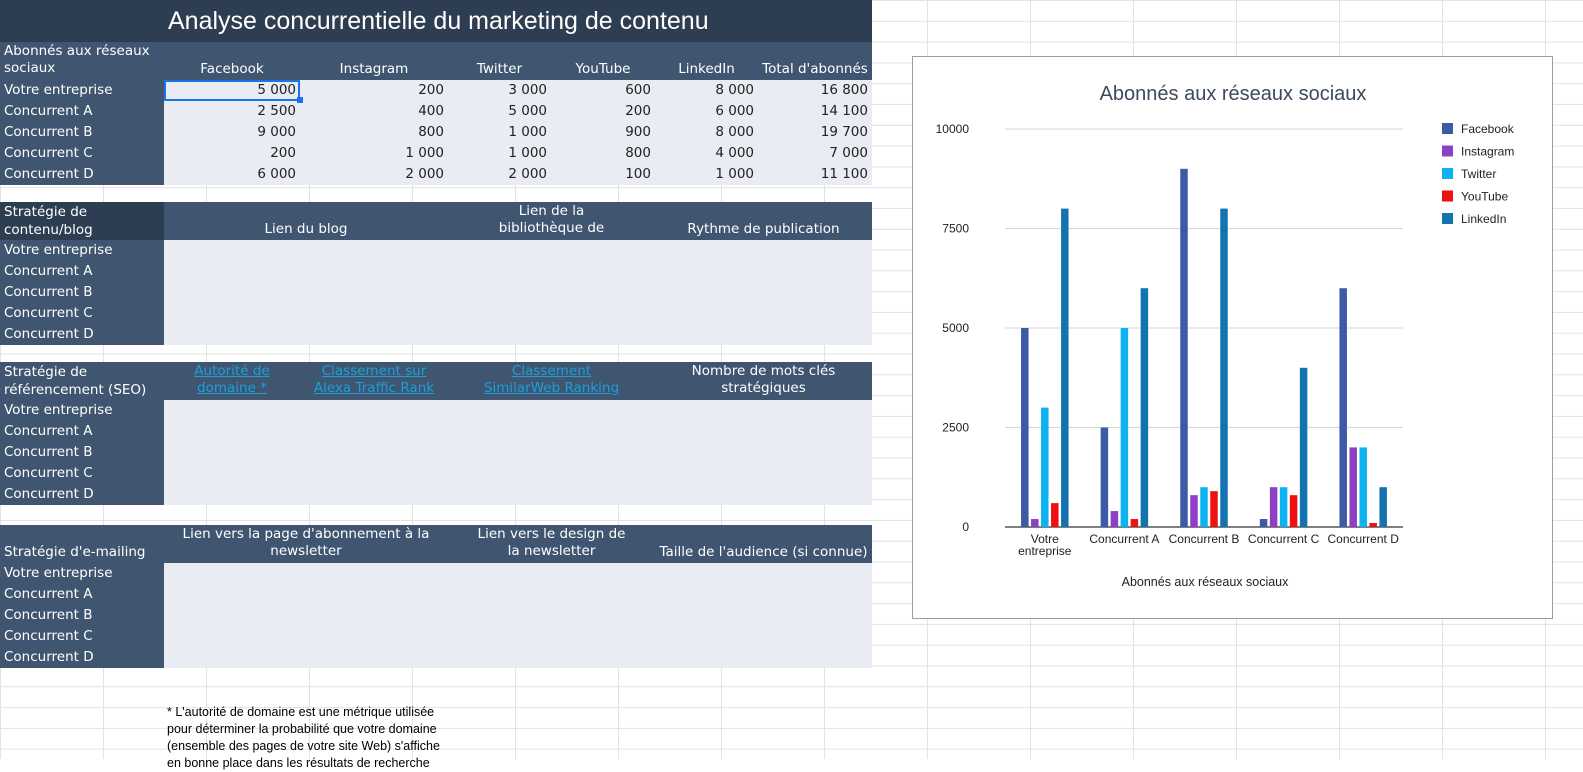  Describe the element at coordinates (82, 61) in the screenshot. I see `social-section-header: Abonnés aux réseaux sociaux` at that location.